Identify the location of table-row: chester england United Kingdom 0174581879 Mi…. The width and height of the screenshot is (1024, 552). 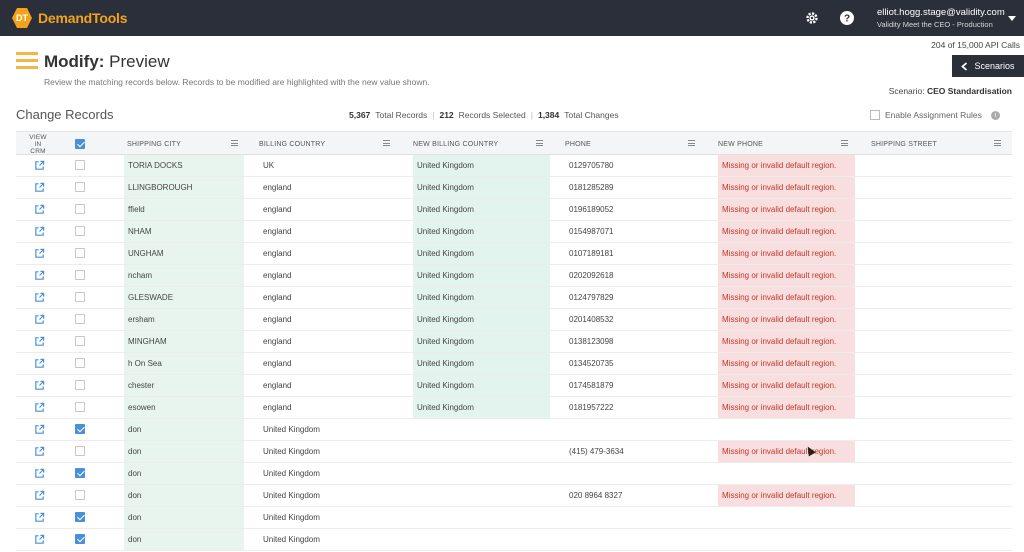
(514, 386).